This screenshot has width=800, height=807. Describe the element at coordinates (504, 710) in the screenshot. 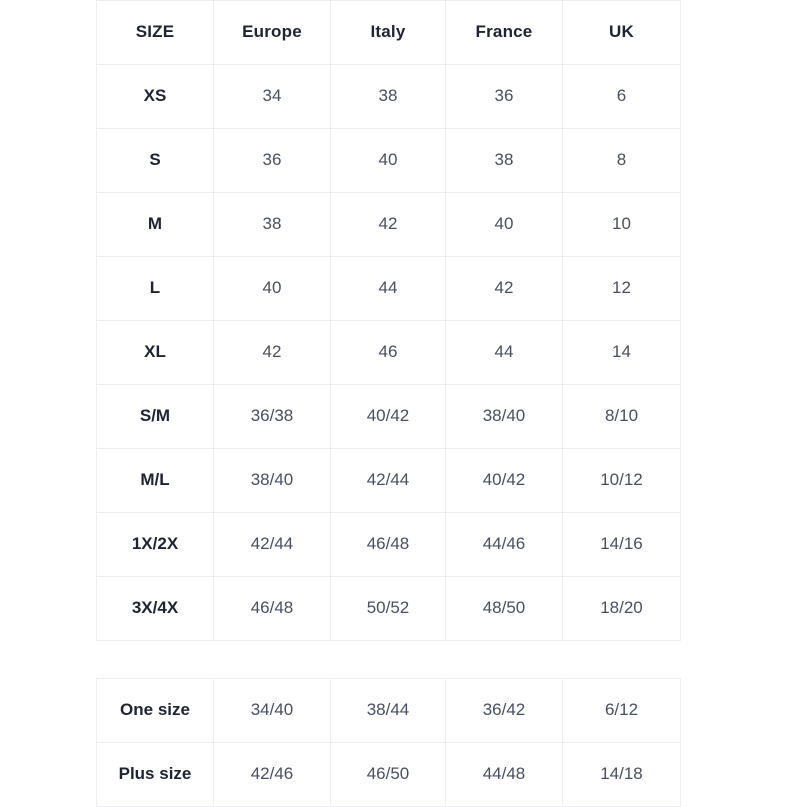

I see `cell-france: 36/42` at that location.